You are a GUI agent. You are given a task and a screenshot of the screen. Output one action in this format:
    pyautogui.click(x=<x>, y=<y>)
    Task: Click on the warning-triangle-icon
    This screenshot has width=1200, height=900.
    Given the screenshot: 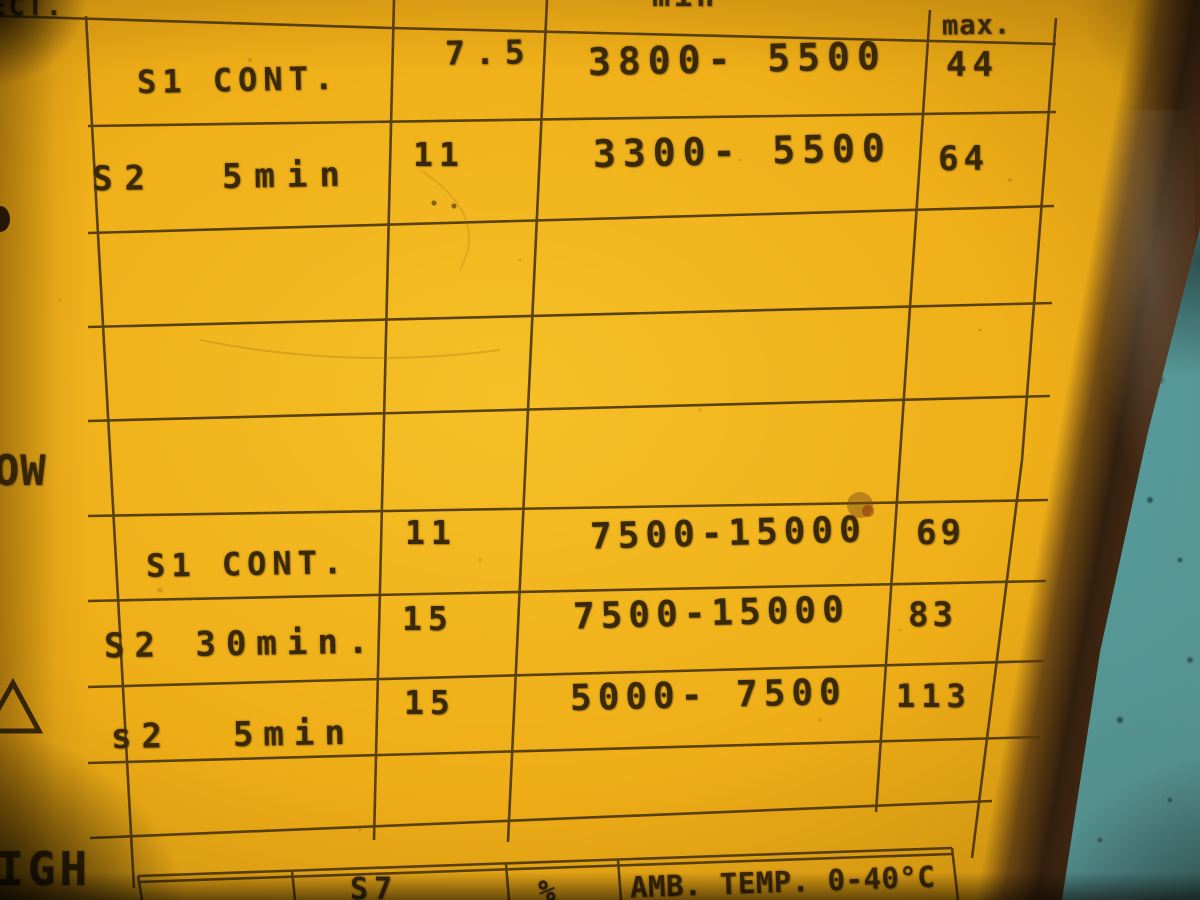 What is the action you would take?
    pyautogui.click(x=22, y=705)
    